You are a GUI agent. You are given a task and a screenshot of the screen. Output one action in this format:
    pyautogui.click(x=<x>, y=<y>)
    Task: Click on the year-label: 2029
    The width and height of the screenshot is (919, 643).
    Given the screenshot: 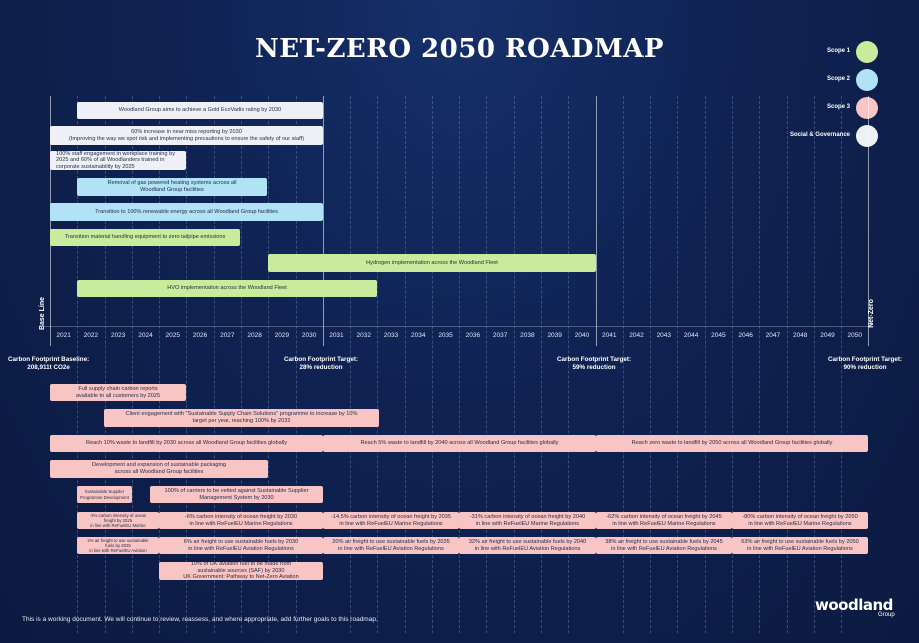 What is the action you would take?
    pyautogui.click(x=282, y=335)
    